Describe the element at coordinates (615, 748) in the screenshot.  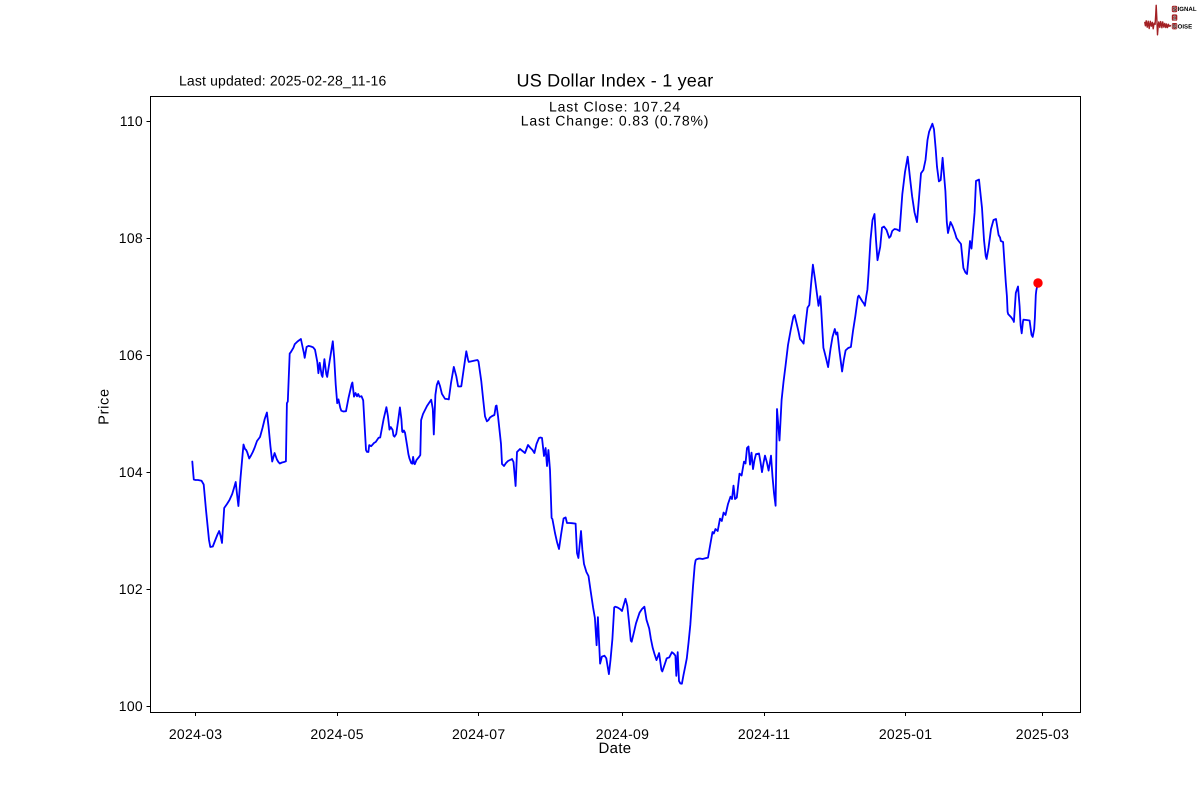
I see `svg-text: Date` at that location.